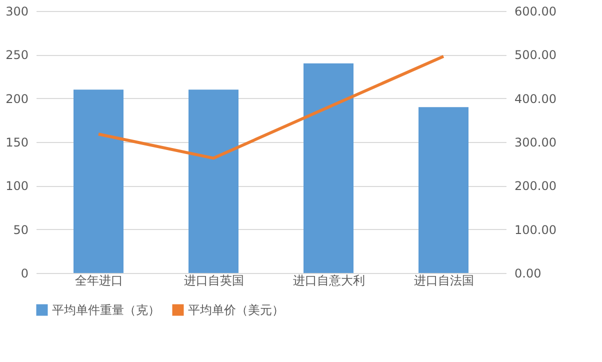 The width and height of the screenshot is (602, 362). What do you see at coordinates (17, 143) in the screenshot?
I see `y-tick-label: 150` at bounding box center [17, 143].